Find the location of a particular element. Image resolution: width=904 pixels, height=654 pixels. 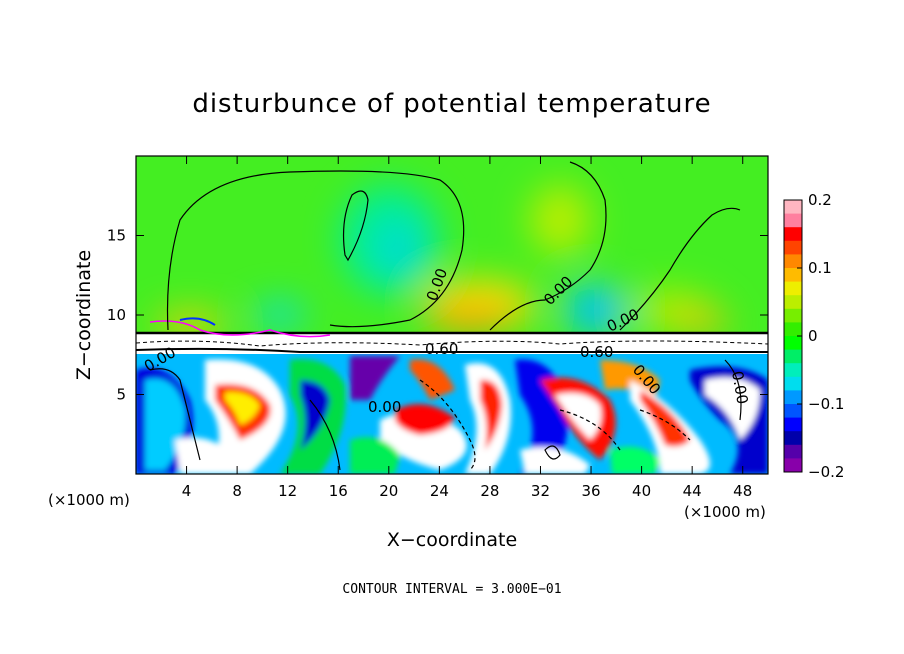

colorbar-tick-label: 0.2 is located at coordinates (820, 200).